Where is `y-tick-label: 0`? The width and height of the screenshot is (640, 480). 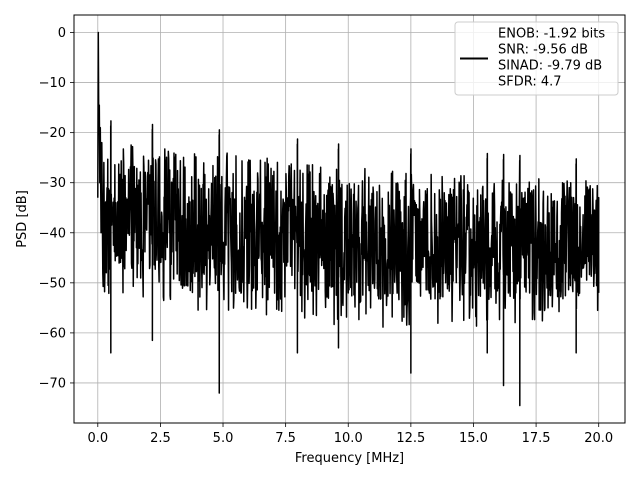 y-tick-label: 0 is located at coordinates (62, 33).